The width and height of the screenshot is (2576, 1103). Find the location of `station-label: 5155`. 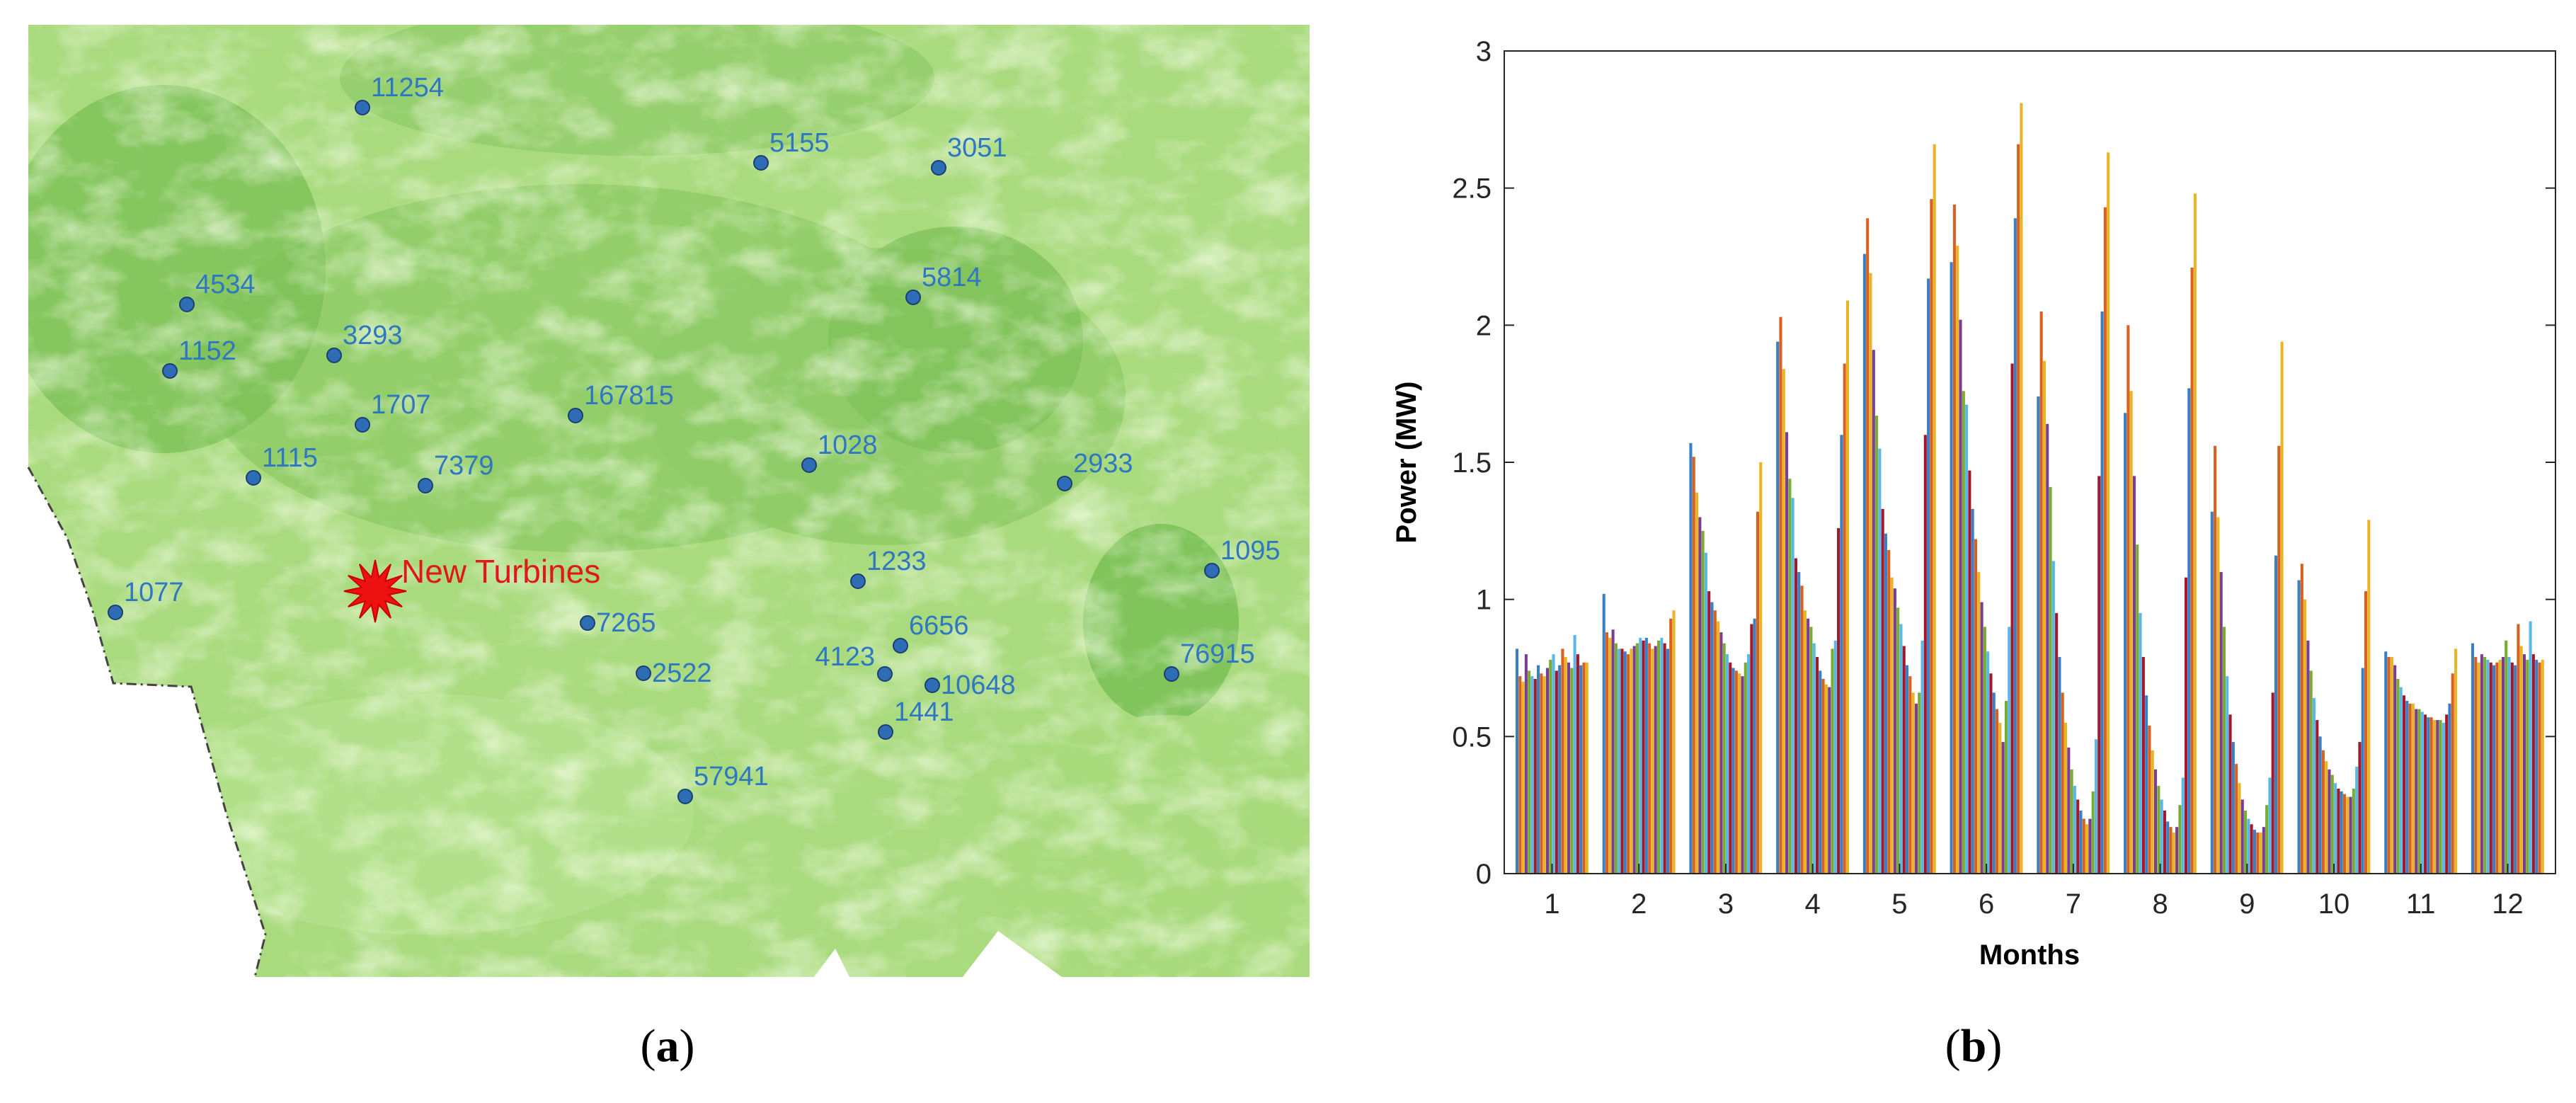

station-label: 5155 is located at coordinates (799, 143).